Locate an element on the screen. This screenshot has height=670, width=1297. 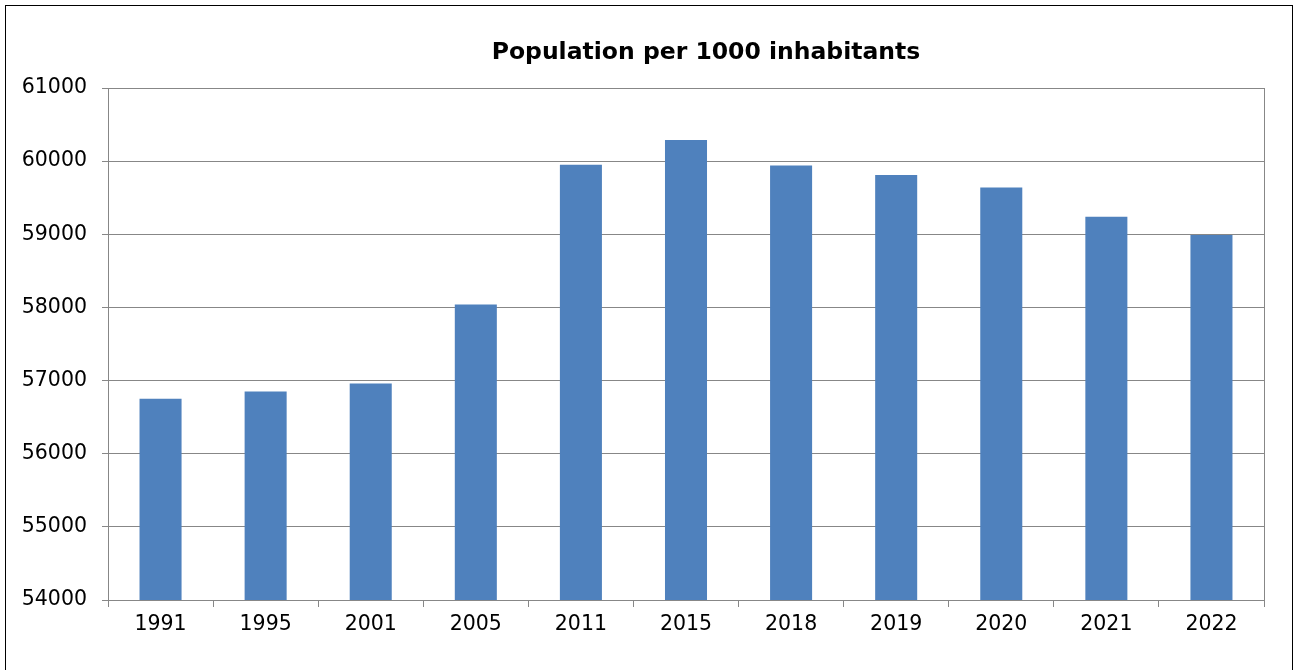
x-tick-label: 2001 is located at coordinates (370, 622).